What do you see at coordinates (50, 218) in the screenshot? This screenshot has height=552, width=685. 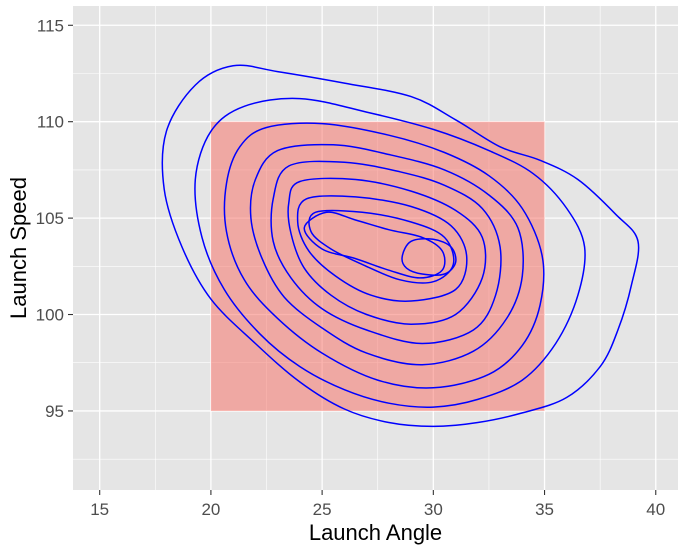 I see `y-tick-label: 105` at bounding box center [50, 218].